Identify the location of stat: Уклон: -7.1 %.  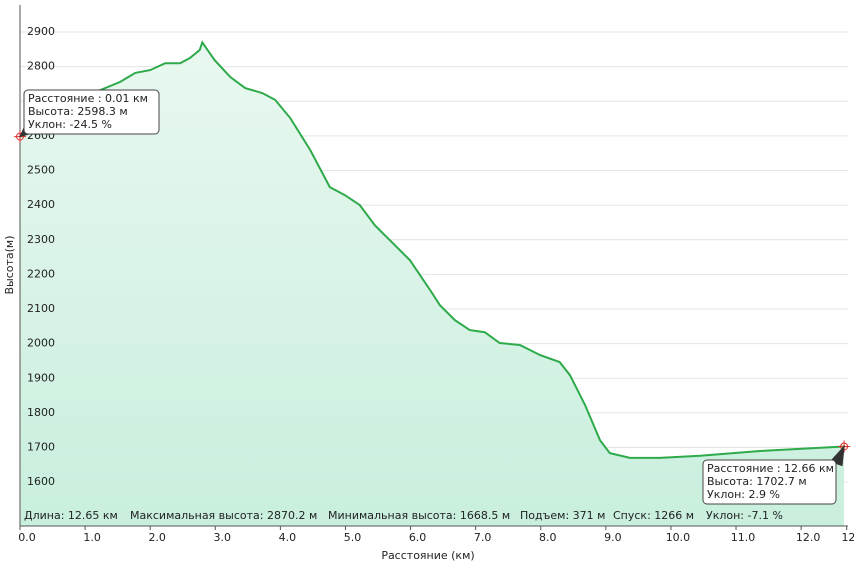
(744, 515).